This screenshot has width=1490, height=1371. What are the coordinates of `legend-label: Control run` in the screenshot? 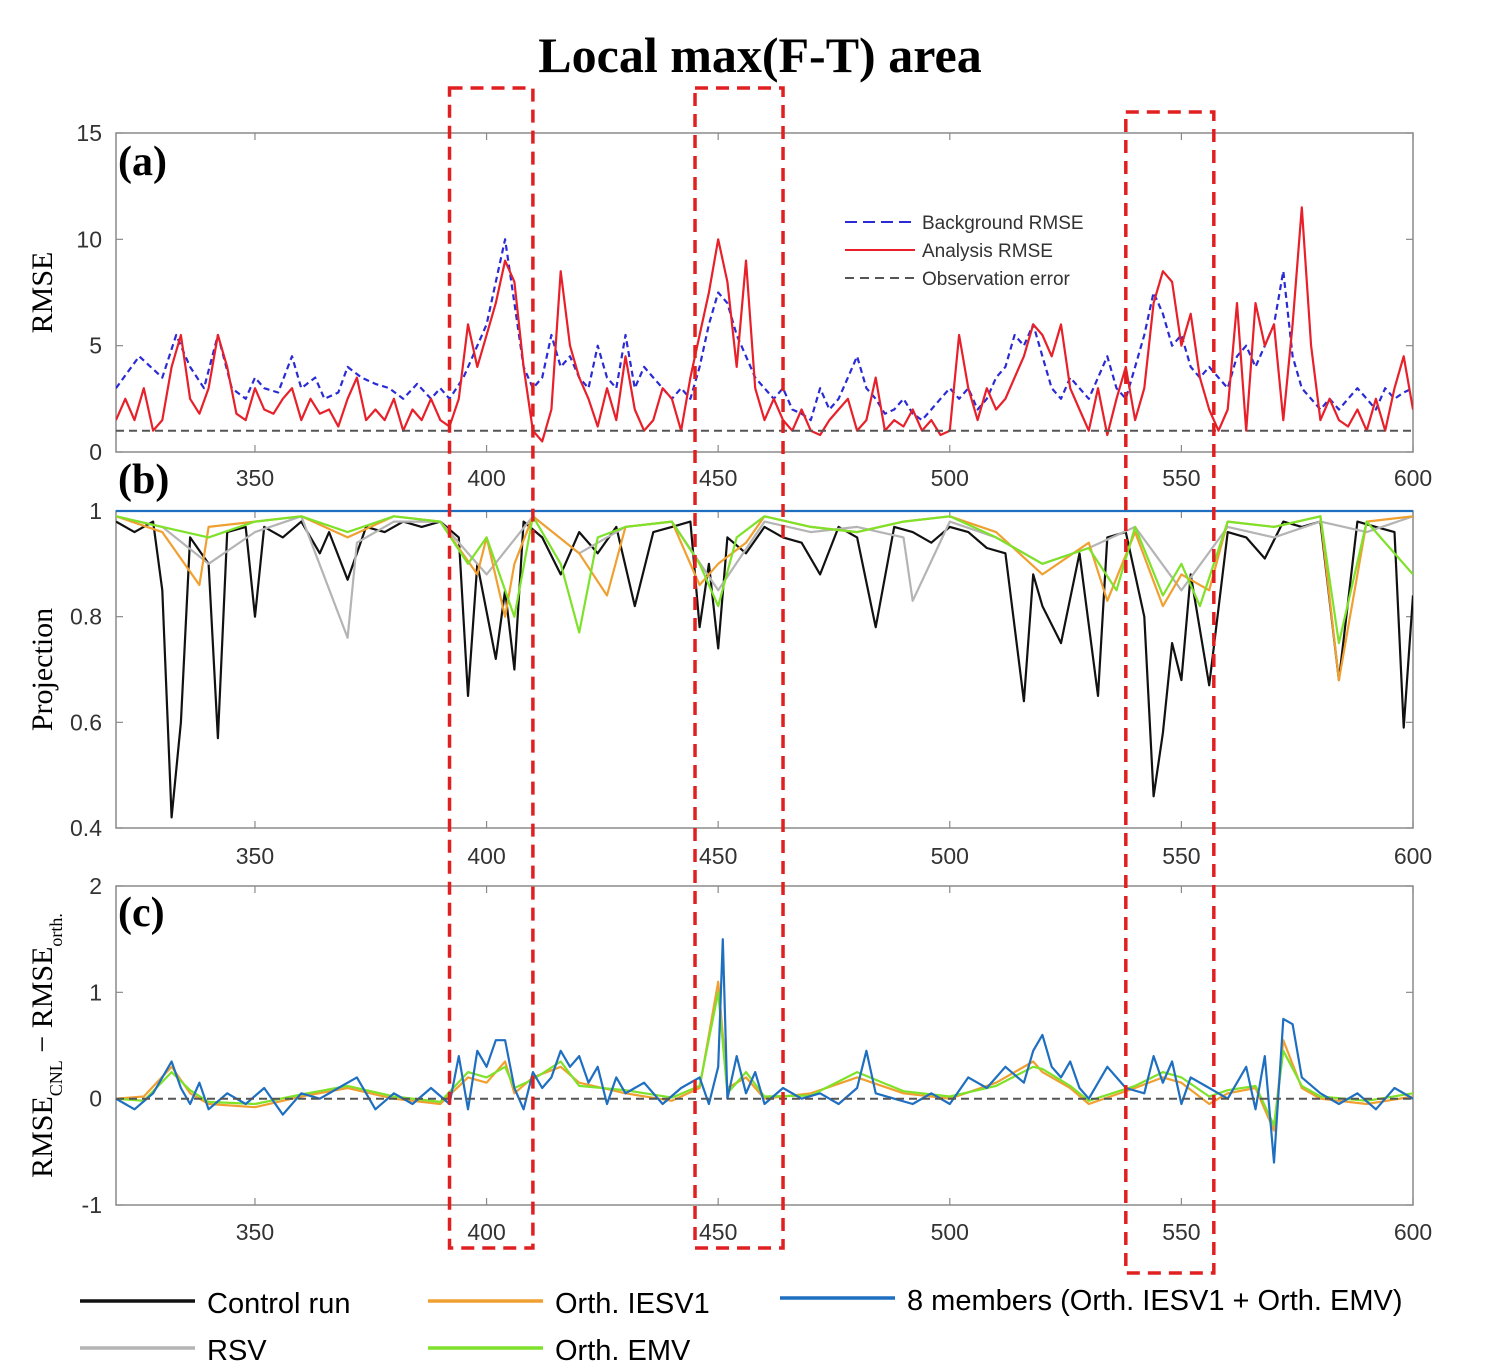 It's located at (278, 1304).